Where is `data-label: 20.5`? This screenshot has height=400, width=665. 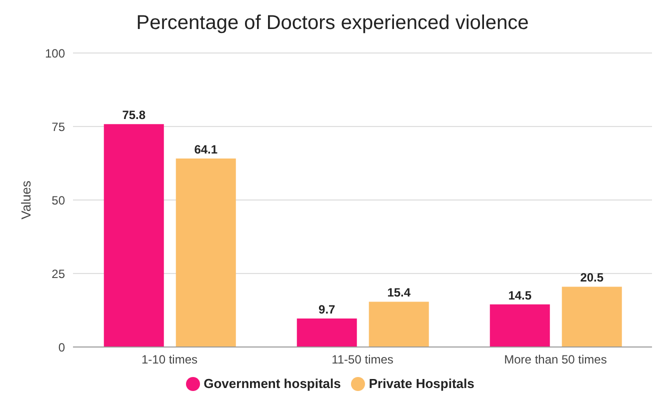 data-label: 20.5 is located at coordinates (592, 277).